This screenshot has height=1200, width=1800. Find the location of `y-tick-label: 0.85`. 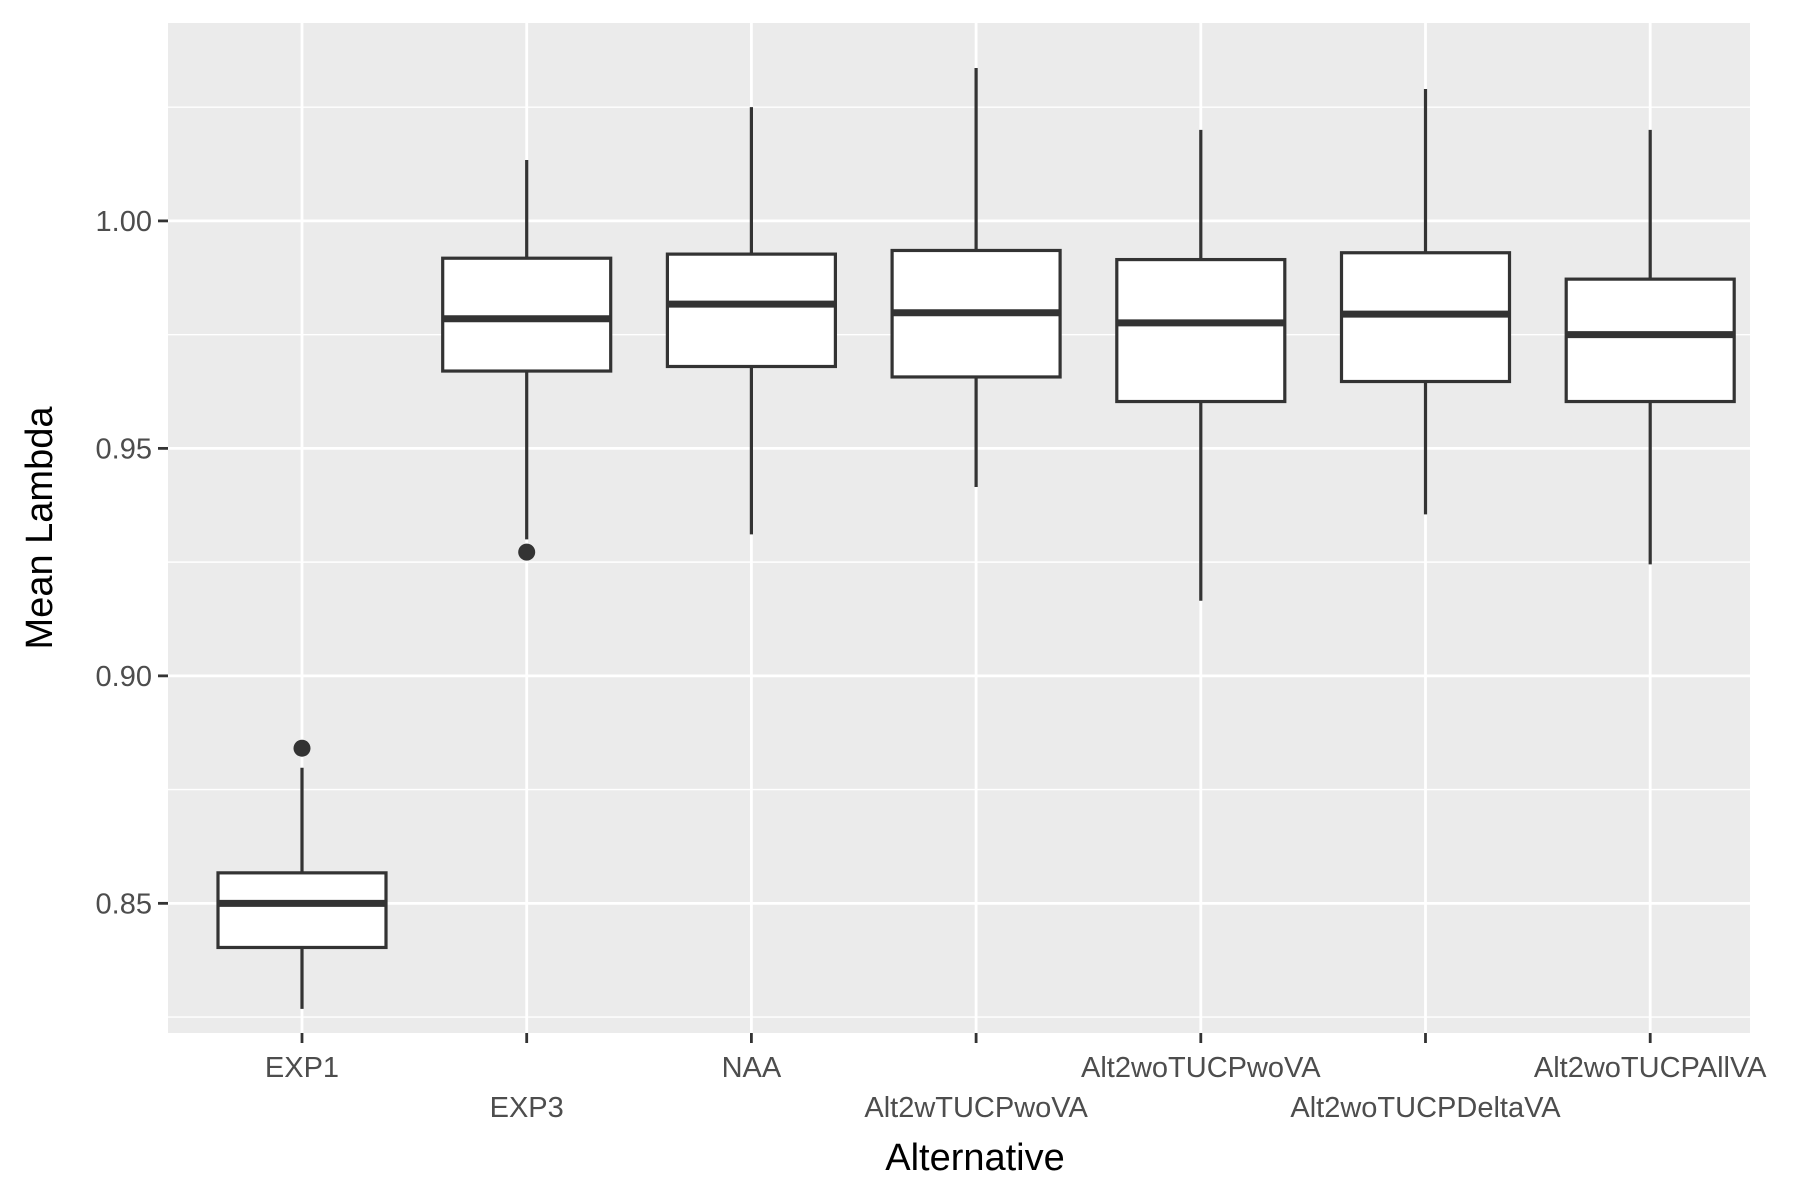

y-tick-label: 0.85 is located at coordinates (124, 904).